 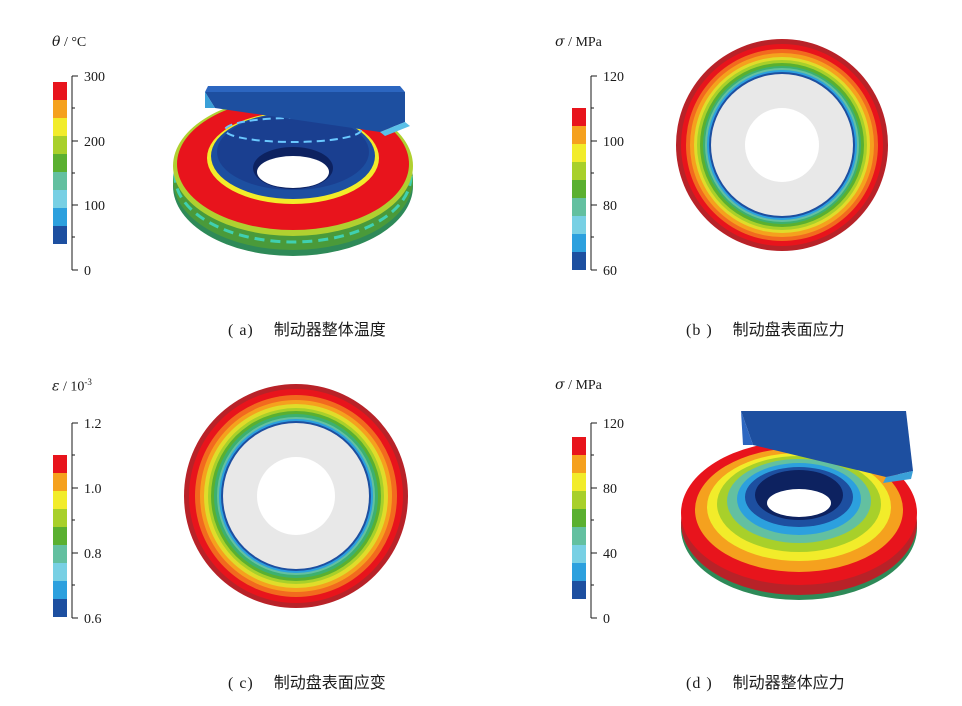 I want to click on brake-assembly-stress-render, so click(x=799, y=505).